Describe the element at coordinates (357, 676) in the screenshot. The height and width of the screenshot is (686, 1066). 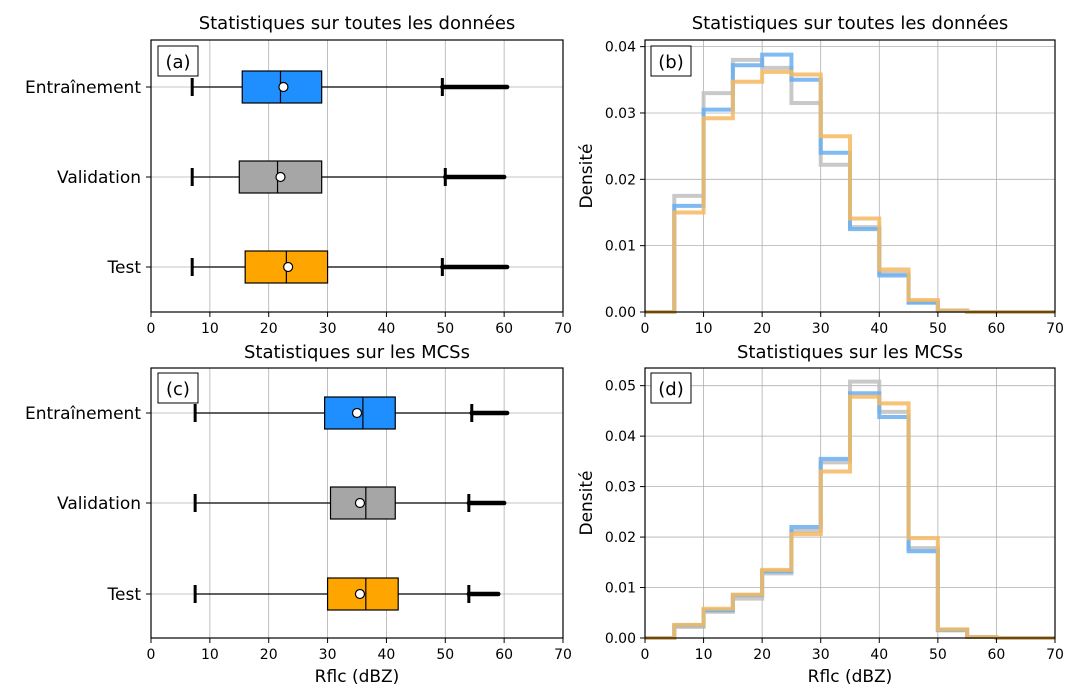
I see `panel-c-xlabel: Rflc (dBZ)` at that location.